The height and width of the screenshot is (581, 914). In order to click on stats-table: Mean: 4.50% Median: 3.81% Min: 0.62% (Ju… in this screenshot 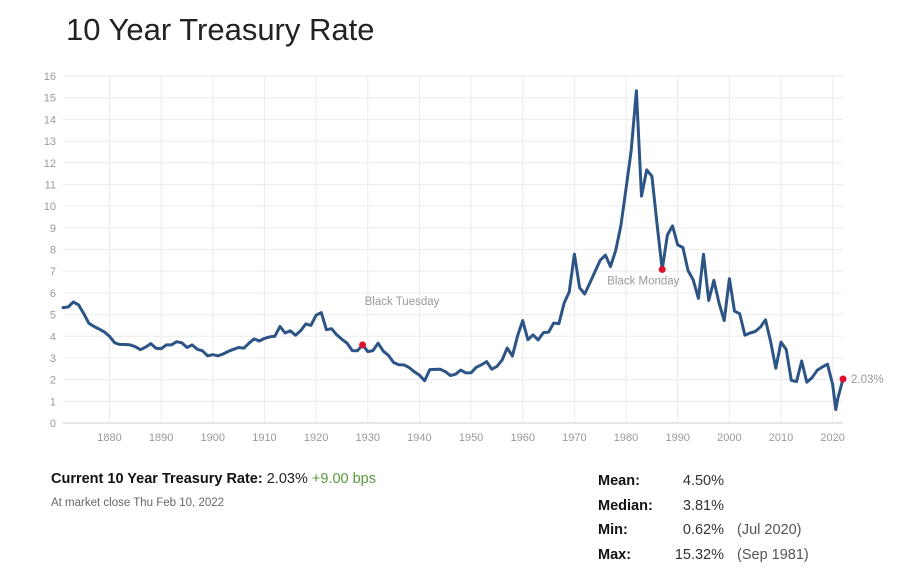, I will do `click(718, 522)`.